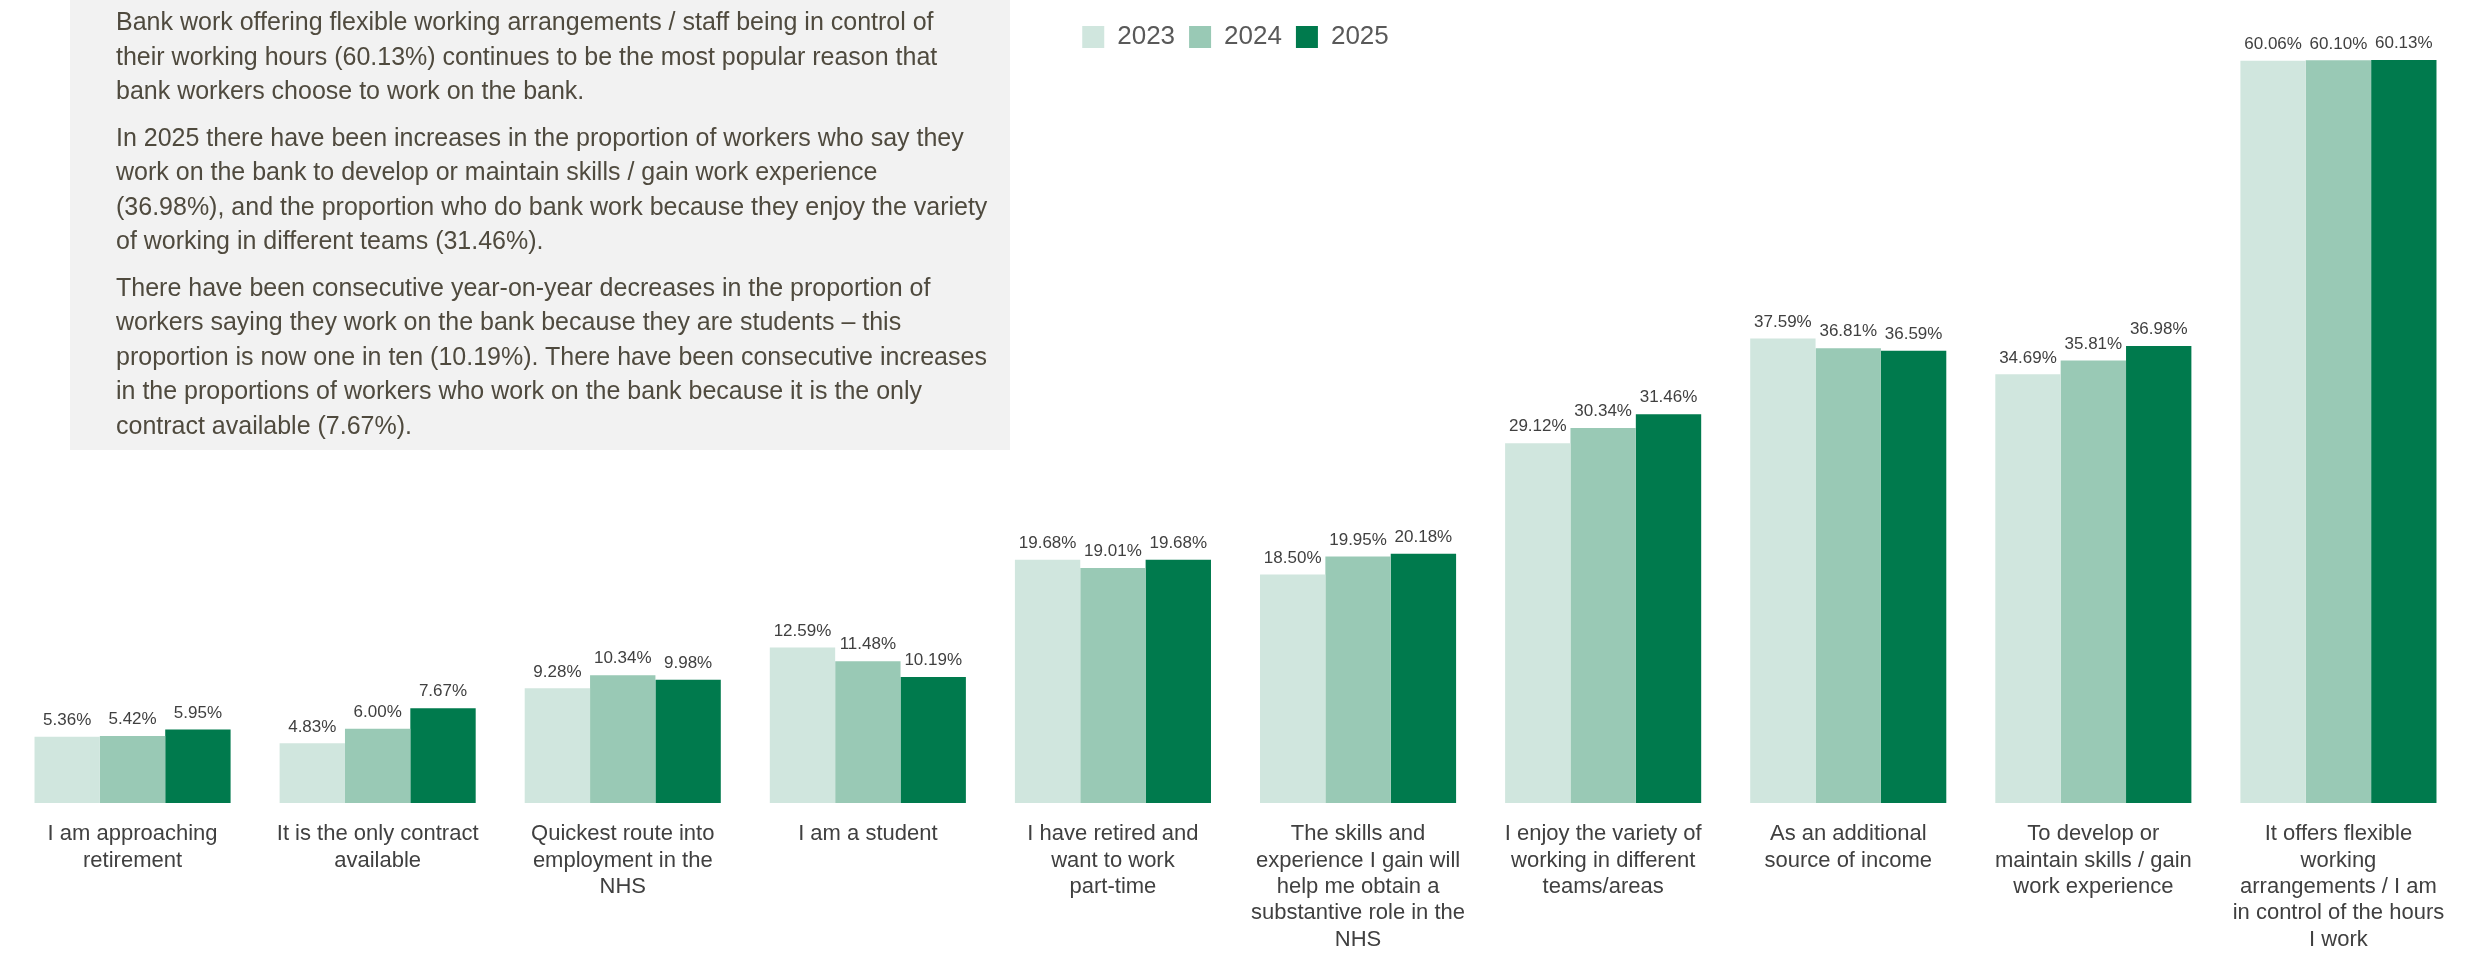 This screenshot has height=976, width=2471. Describe the element at coordinates (2028, 357) in the screenshot. I see `data-label: 34.69%` at that location.